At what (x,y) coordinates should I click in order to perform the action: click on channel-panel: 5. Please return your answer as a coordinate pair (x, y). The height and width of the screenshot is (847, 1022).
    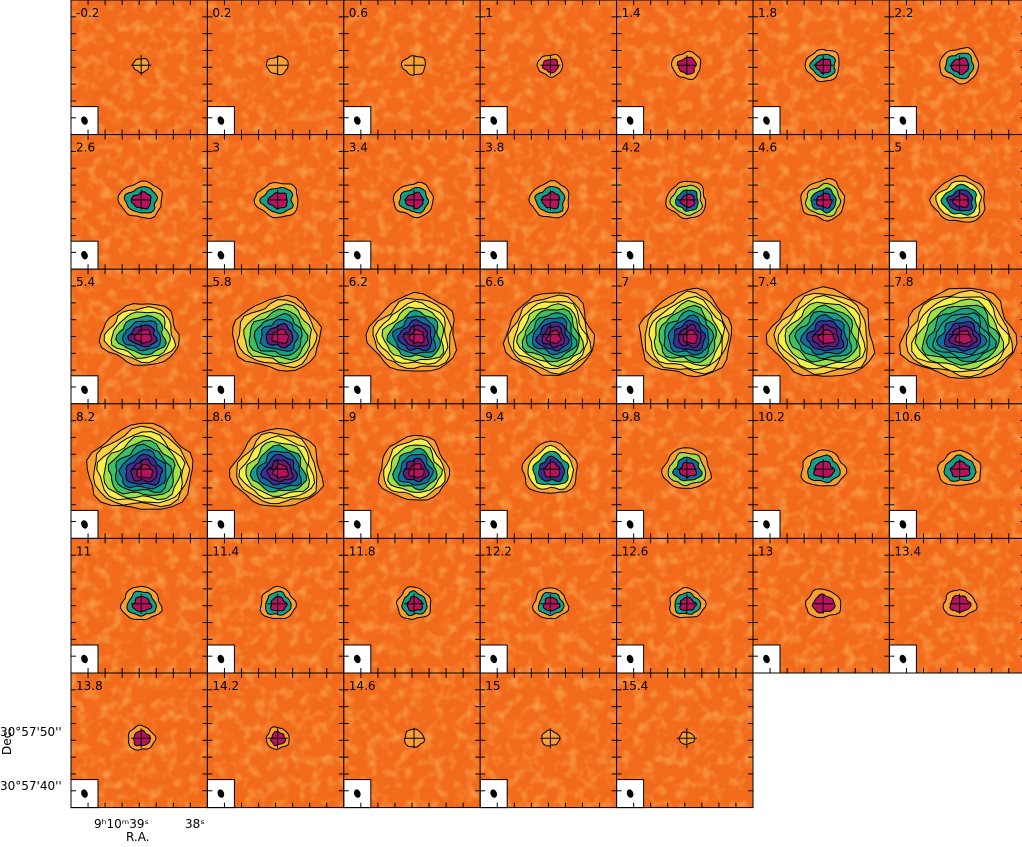
    Looking at the image, I should click on (955, 202).